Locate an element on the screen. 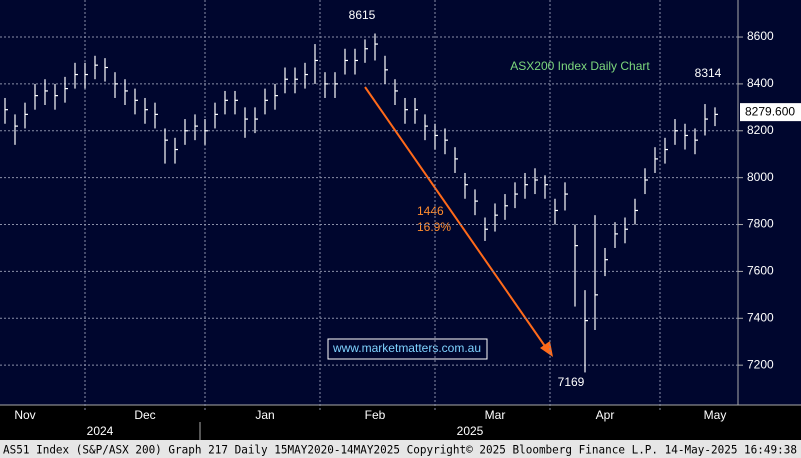 The image size is (801, 458). drop-points: 1446 is located at coordinates (430, 211).